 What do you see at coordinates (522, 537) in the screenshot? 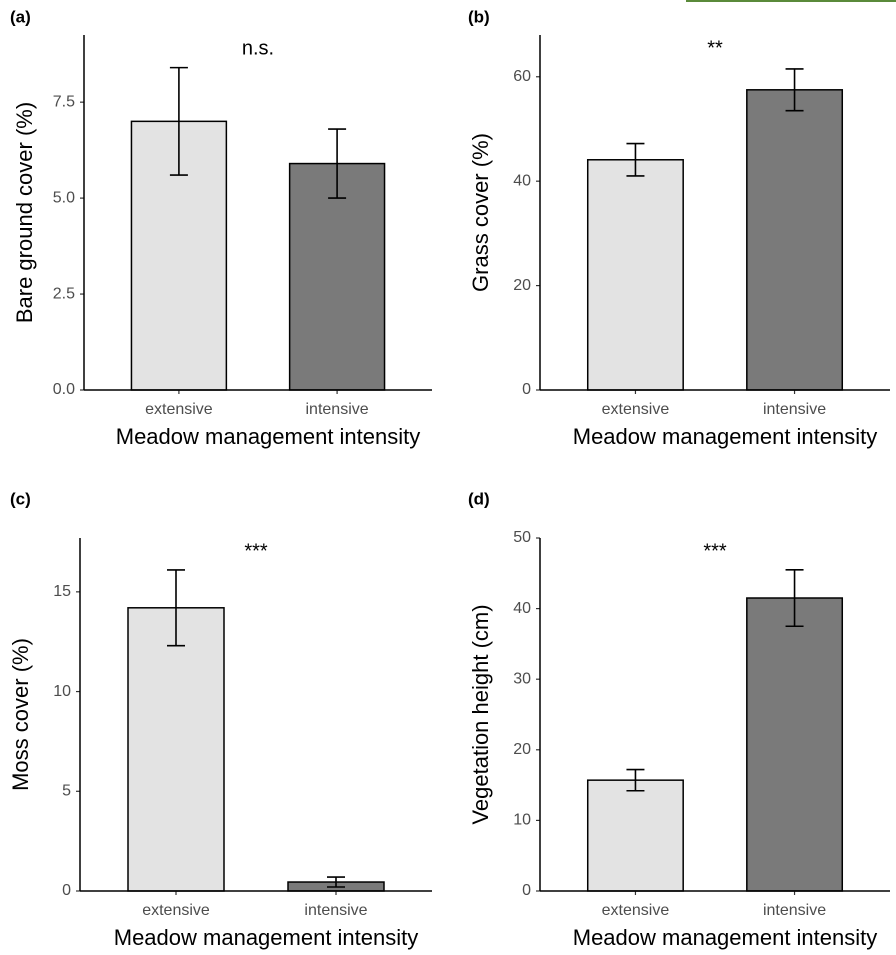
I see `y-tick-label: 50` at bounding box center [522, 537].